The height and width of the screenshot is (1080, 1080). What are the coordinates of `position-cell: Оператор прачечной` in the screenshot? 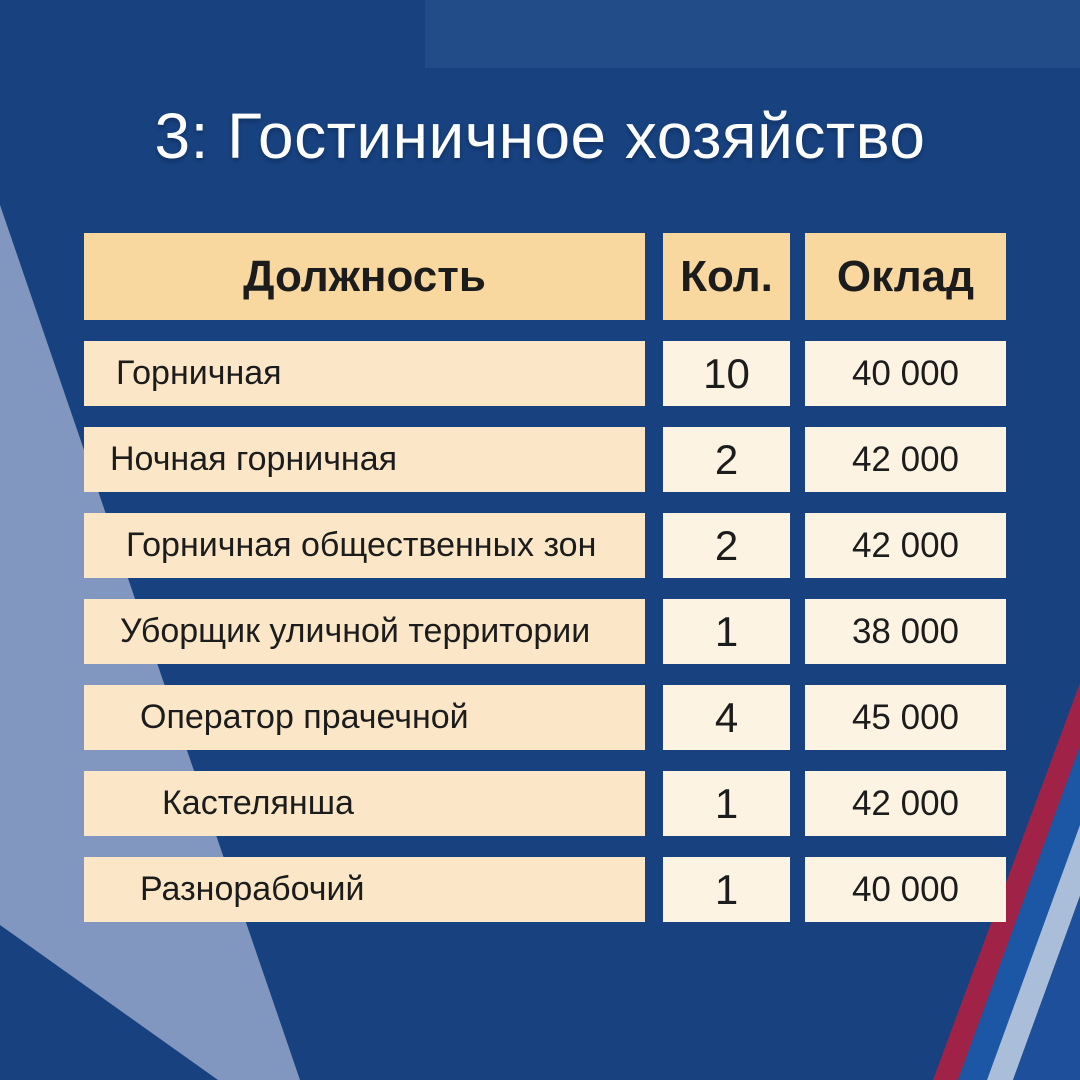 It's located at (364, 717).